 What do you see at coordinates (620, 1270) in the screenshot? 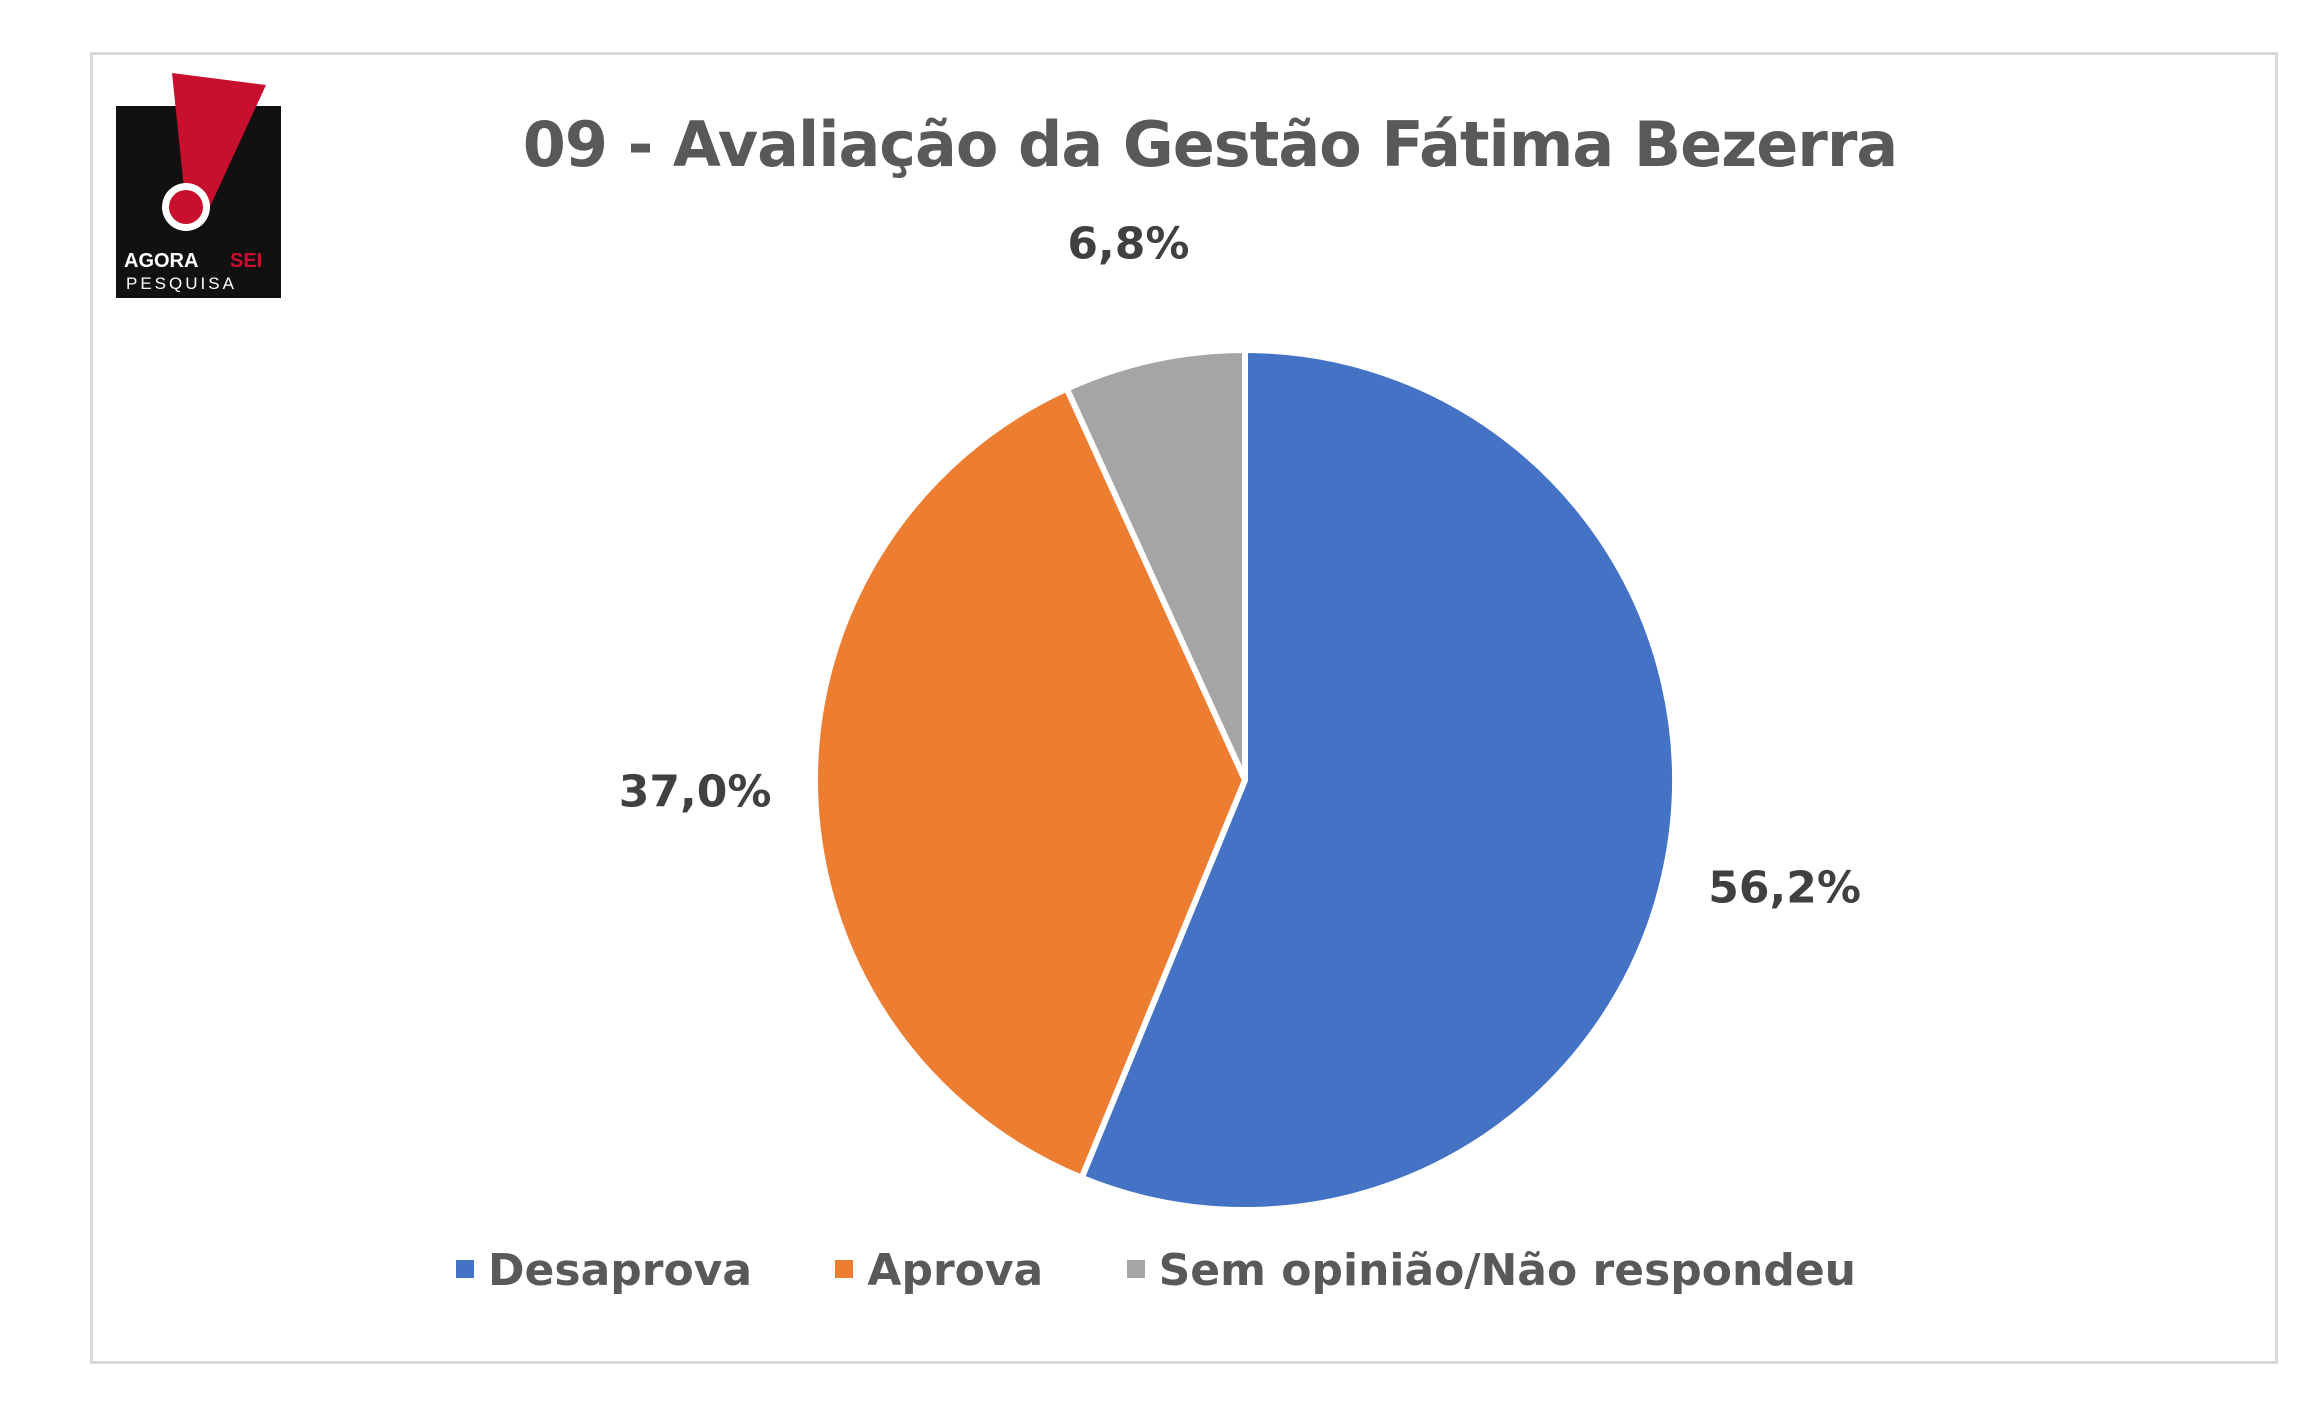
I see `legend-label-desaprova: Desaprova` at bounding box center [620, 1270].